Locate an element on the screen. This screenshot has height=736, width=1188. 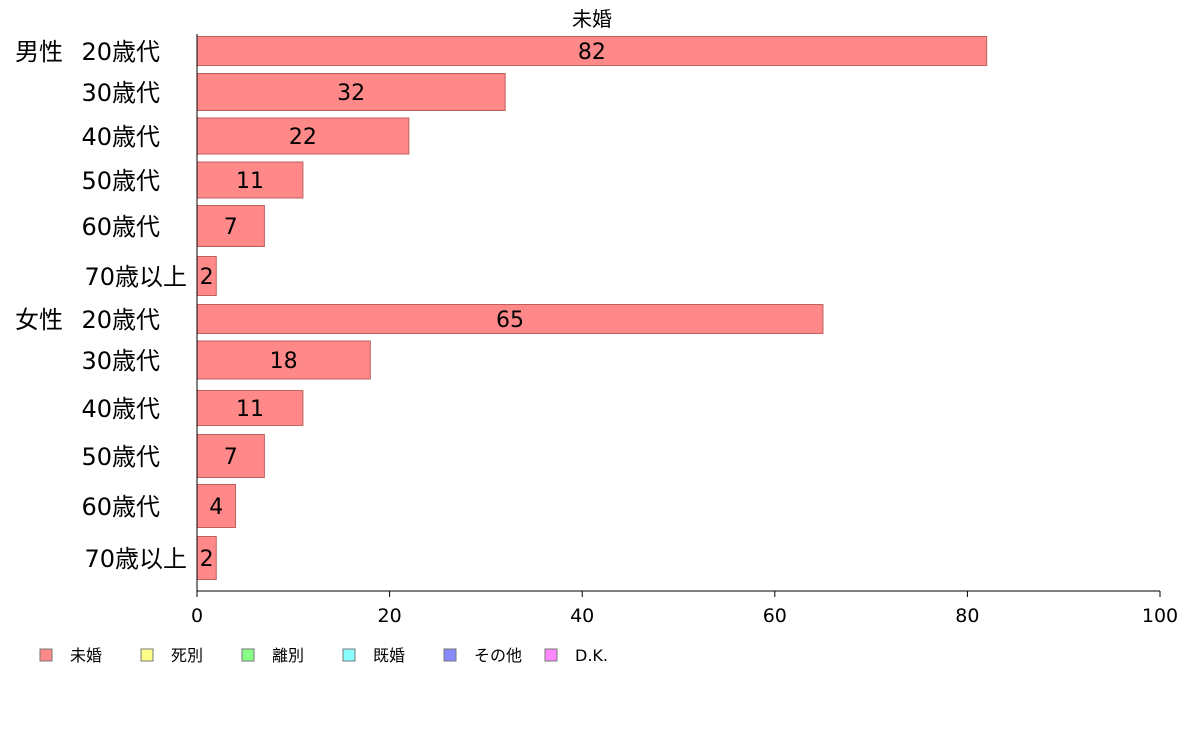
bar-value-label: 65 is located at coordinates (510, 320).